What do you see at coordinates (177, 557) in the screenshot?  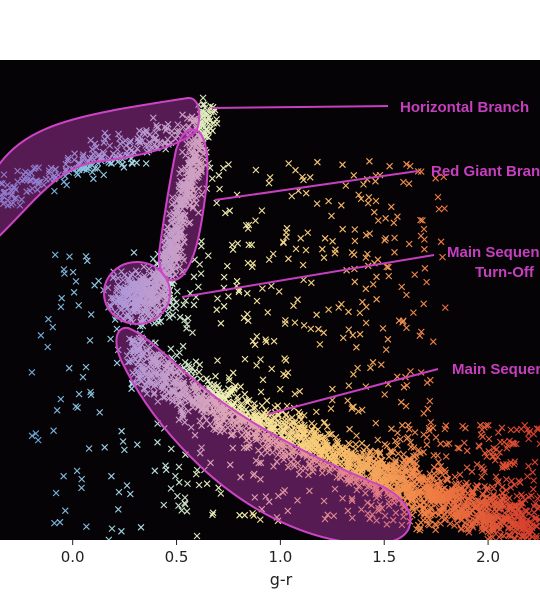 I see `x-tick-label: 0.5` at bounding box center [177, 557].